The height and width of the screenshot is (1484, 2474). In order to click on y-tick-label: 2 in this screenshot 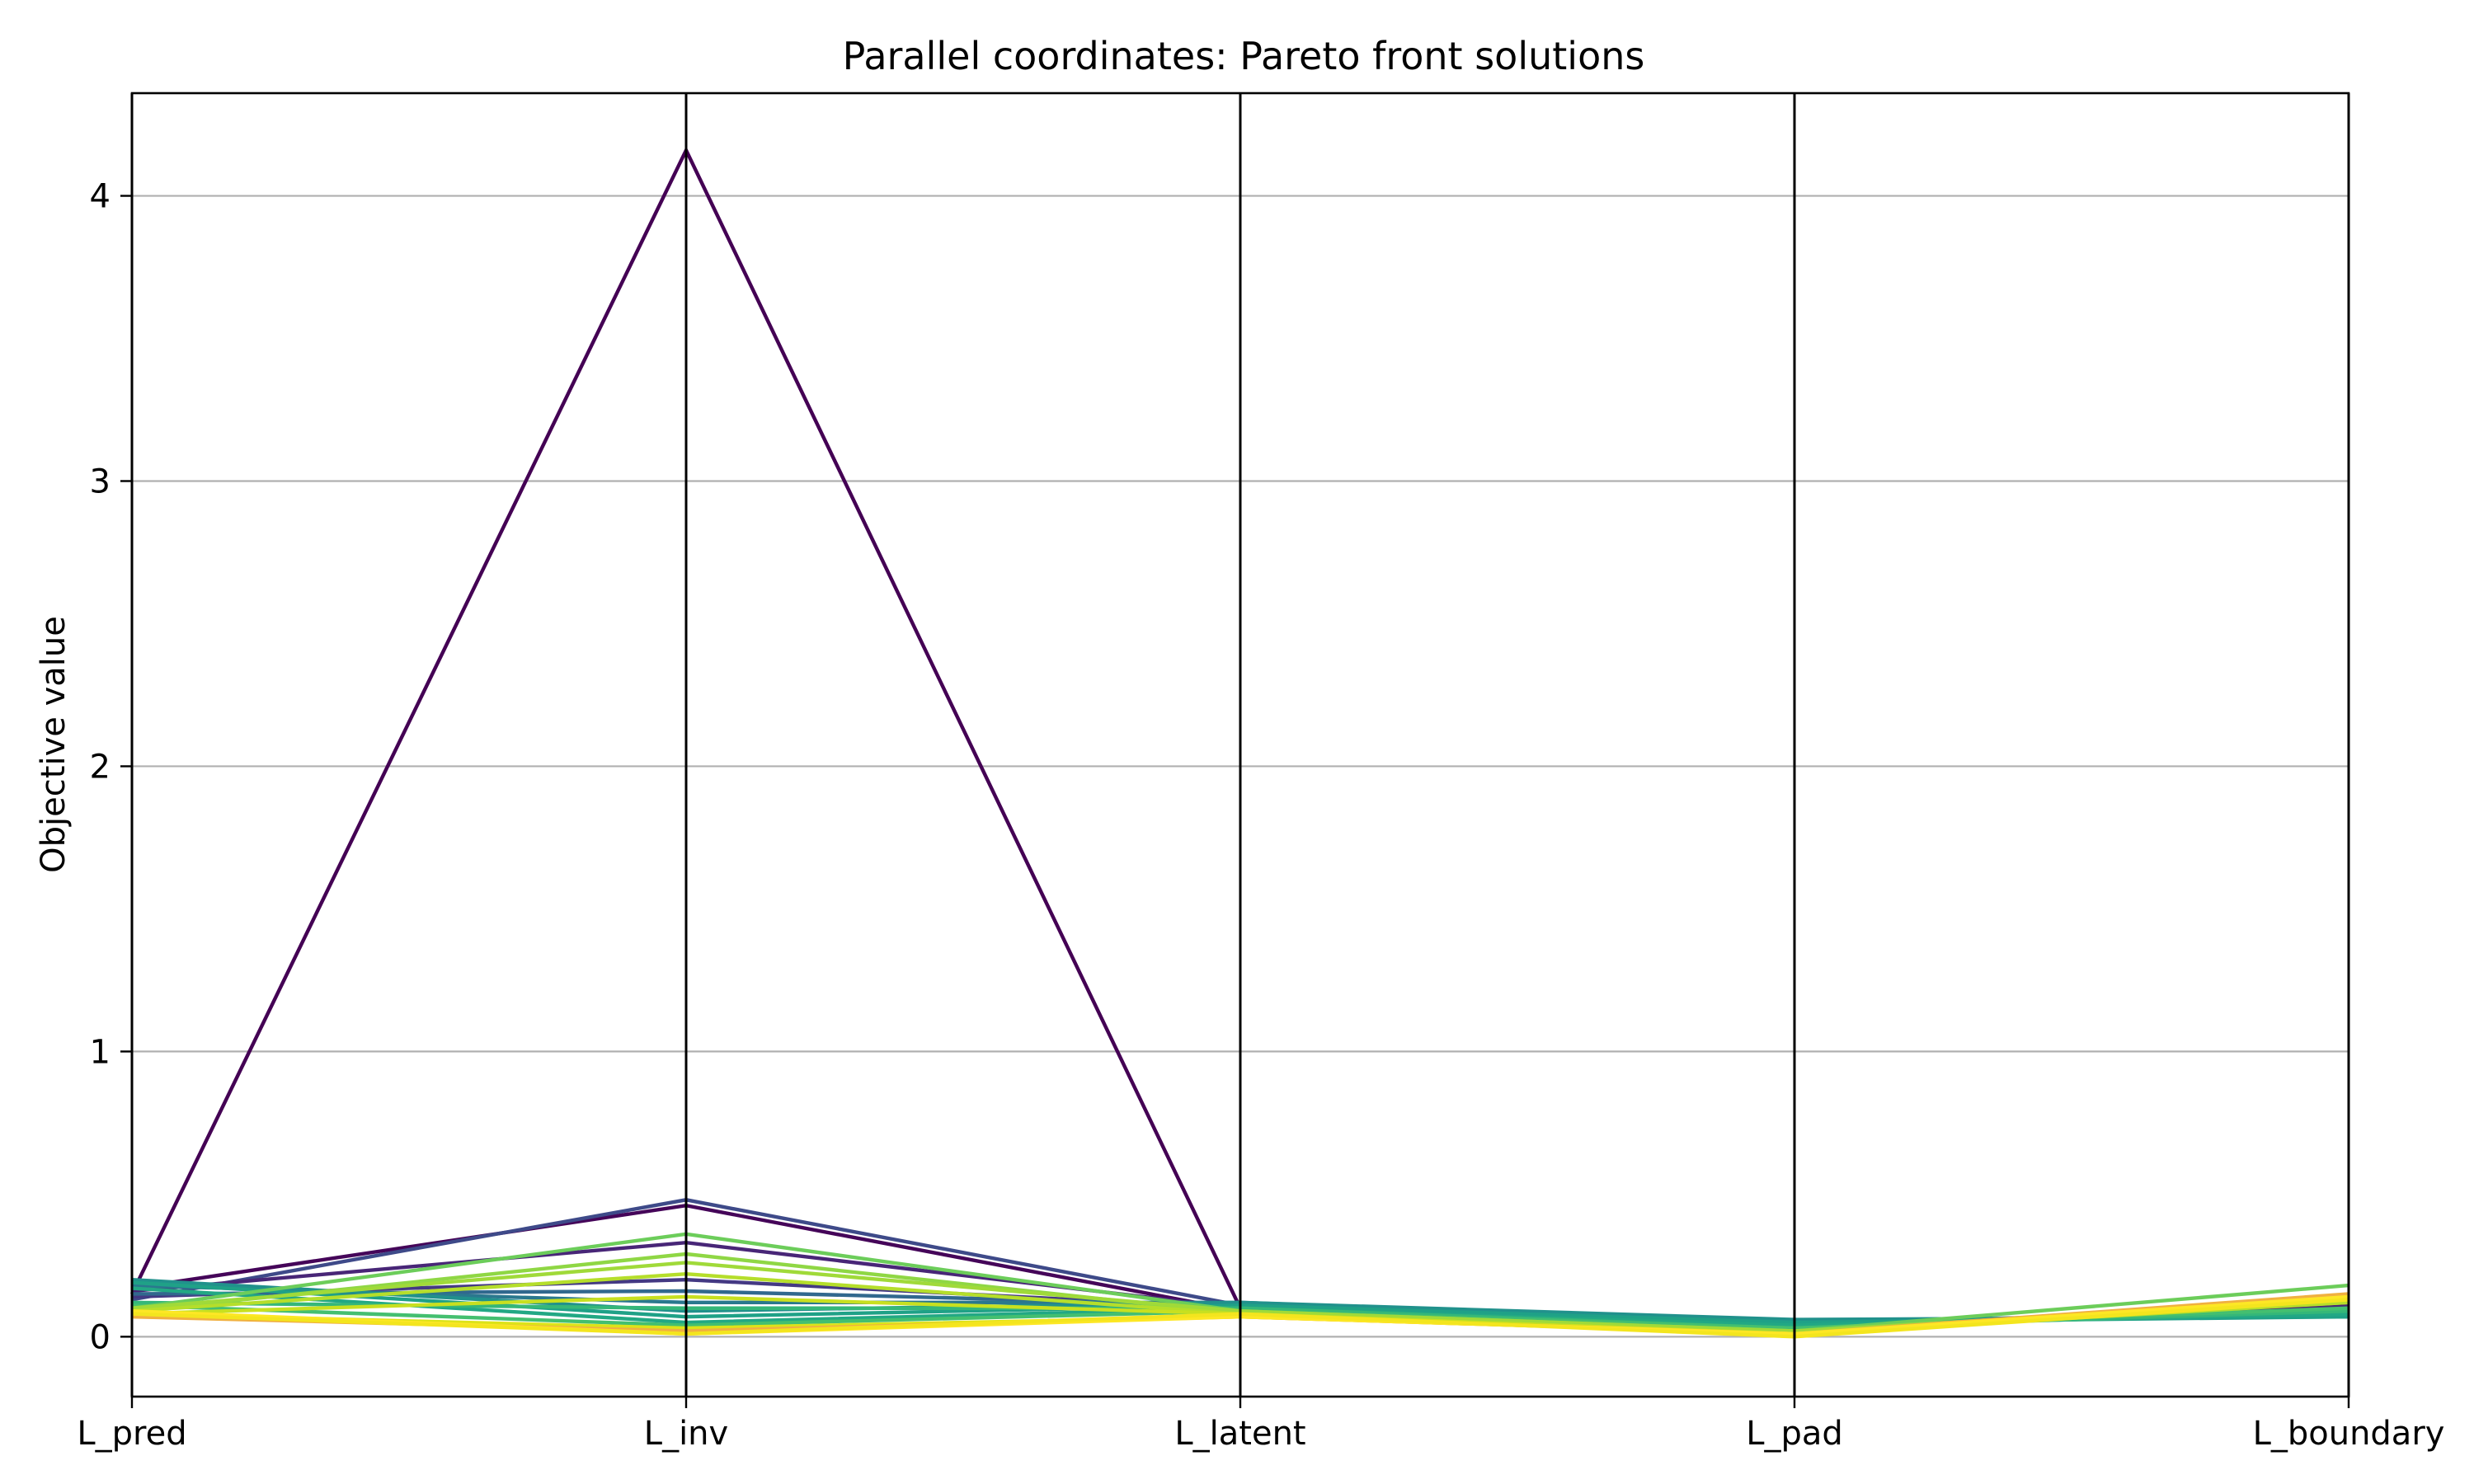, I will do `click(100, 767)`.